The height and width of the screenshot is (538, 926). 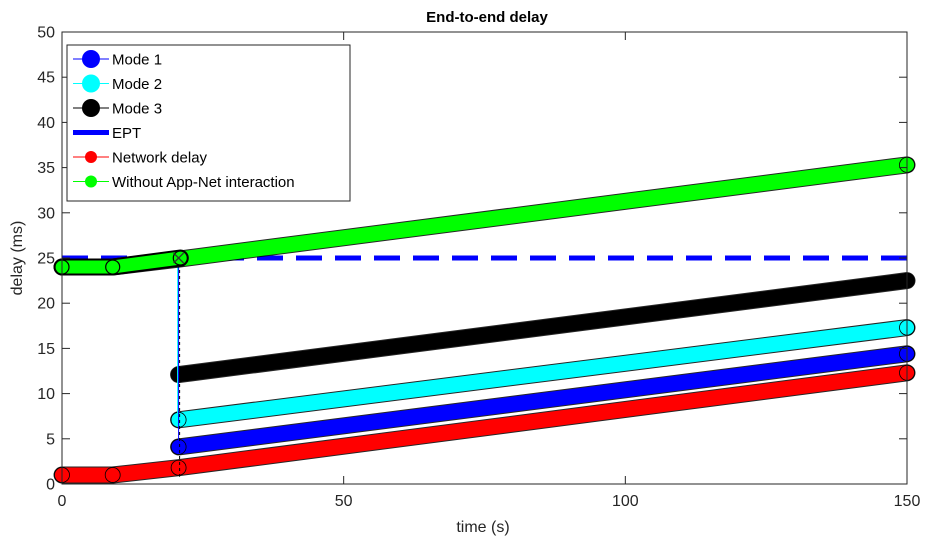 I want to click on legend-label-mode-1: Mode 1, so click(x=137, y=60).